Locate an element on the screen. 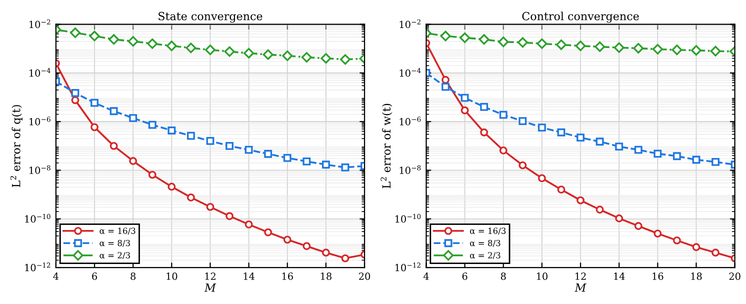 Image resolution: width=746 pixels, height=304 pixels. x-tick-label: 8 is located at coordinates (503, 276).